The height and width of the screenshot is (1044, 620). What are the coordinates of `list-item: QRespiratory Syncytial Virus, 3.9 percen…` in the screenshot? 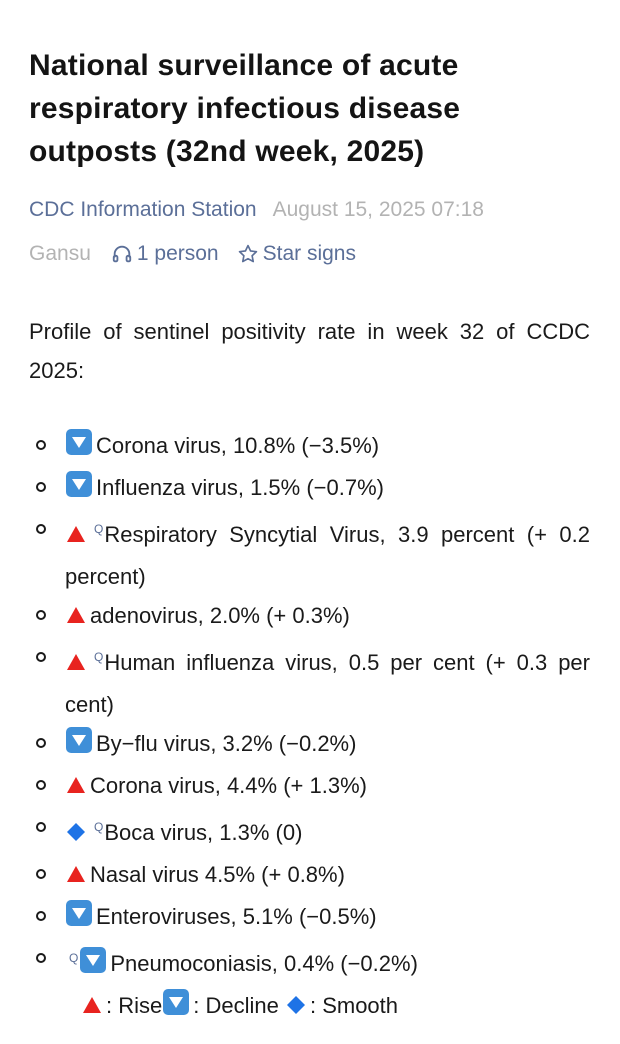 It's located at (309, 553).